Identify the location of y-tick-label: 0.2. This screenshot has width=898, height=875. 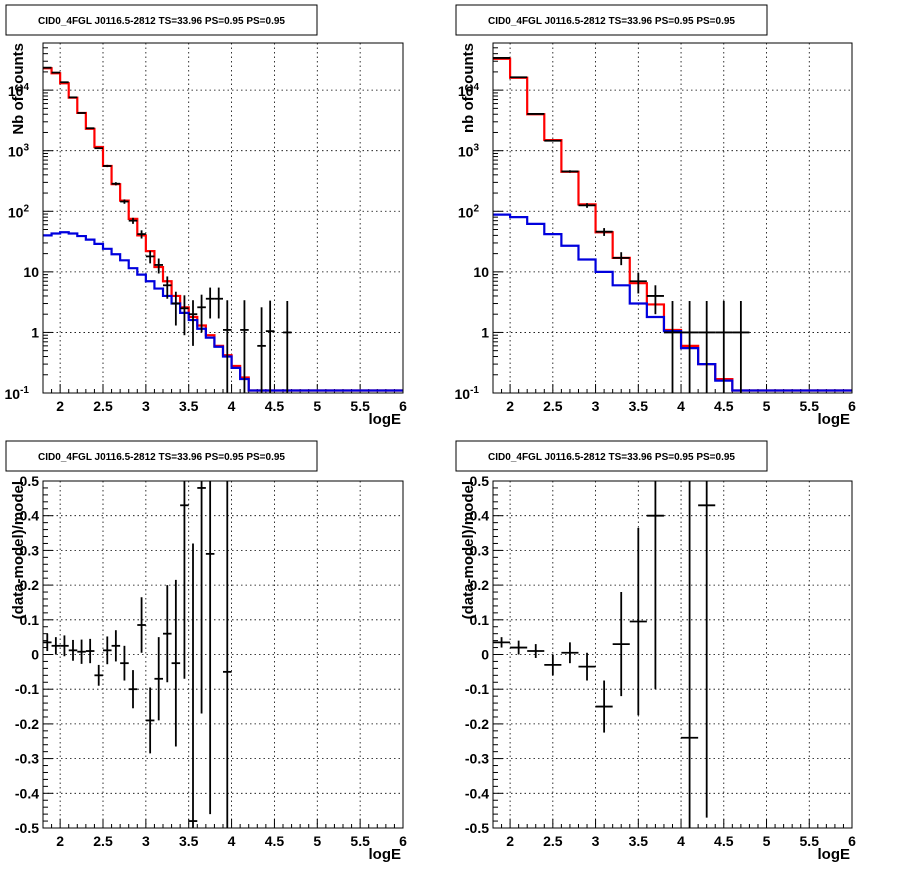
(30, 585).